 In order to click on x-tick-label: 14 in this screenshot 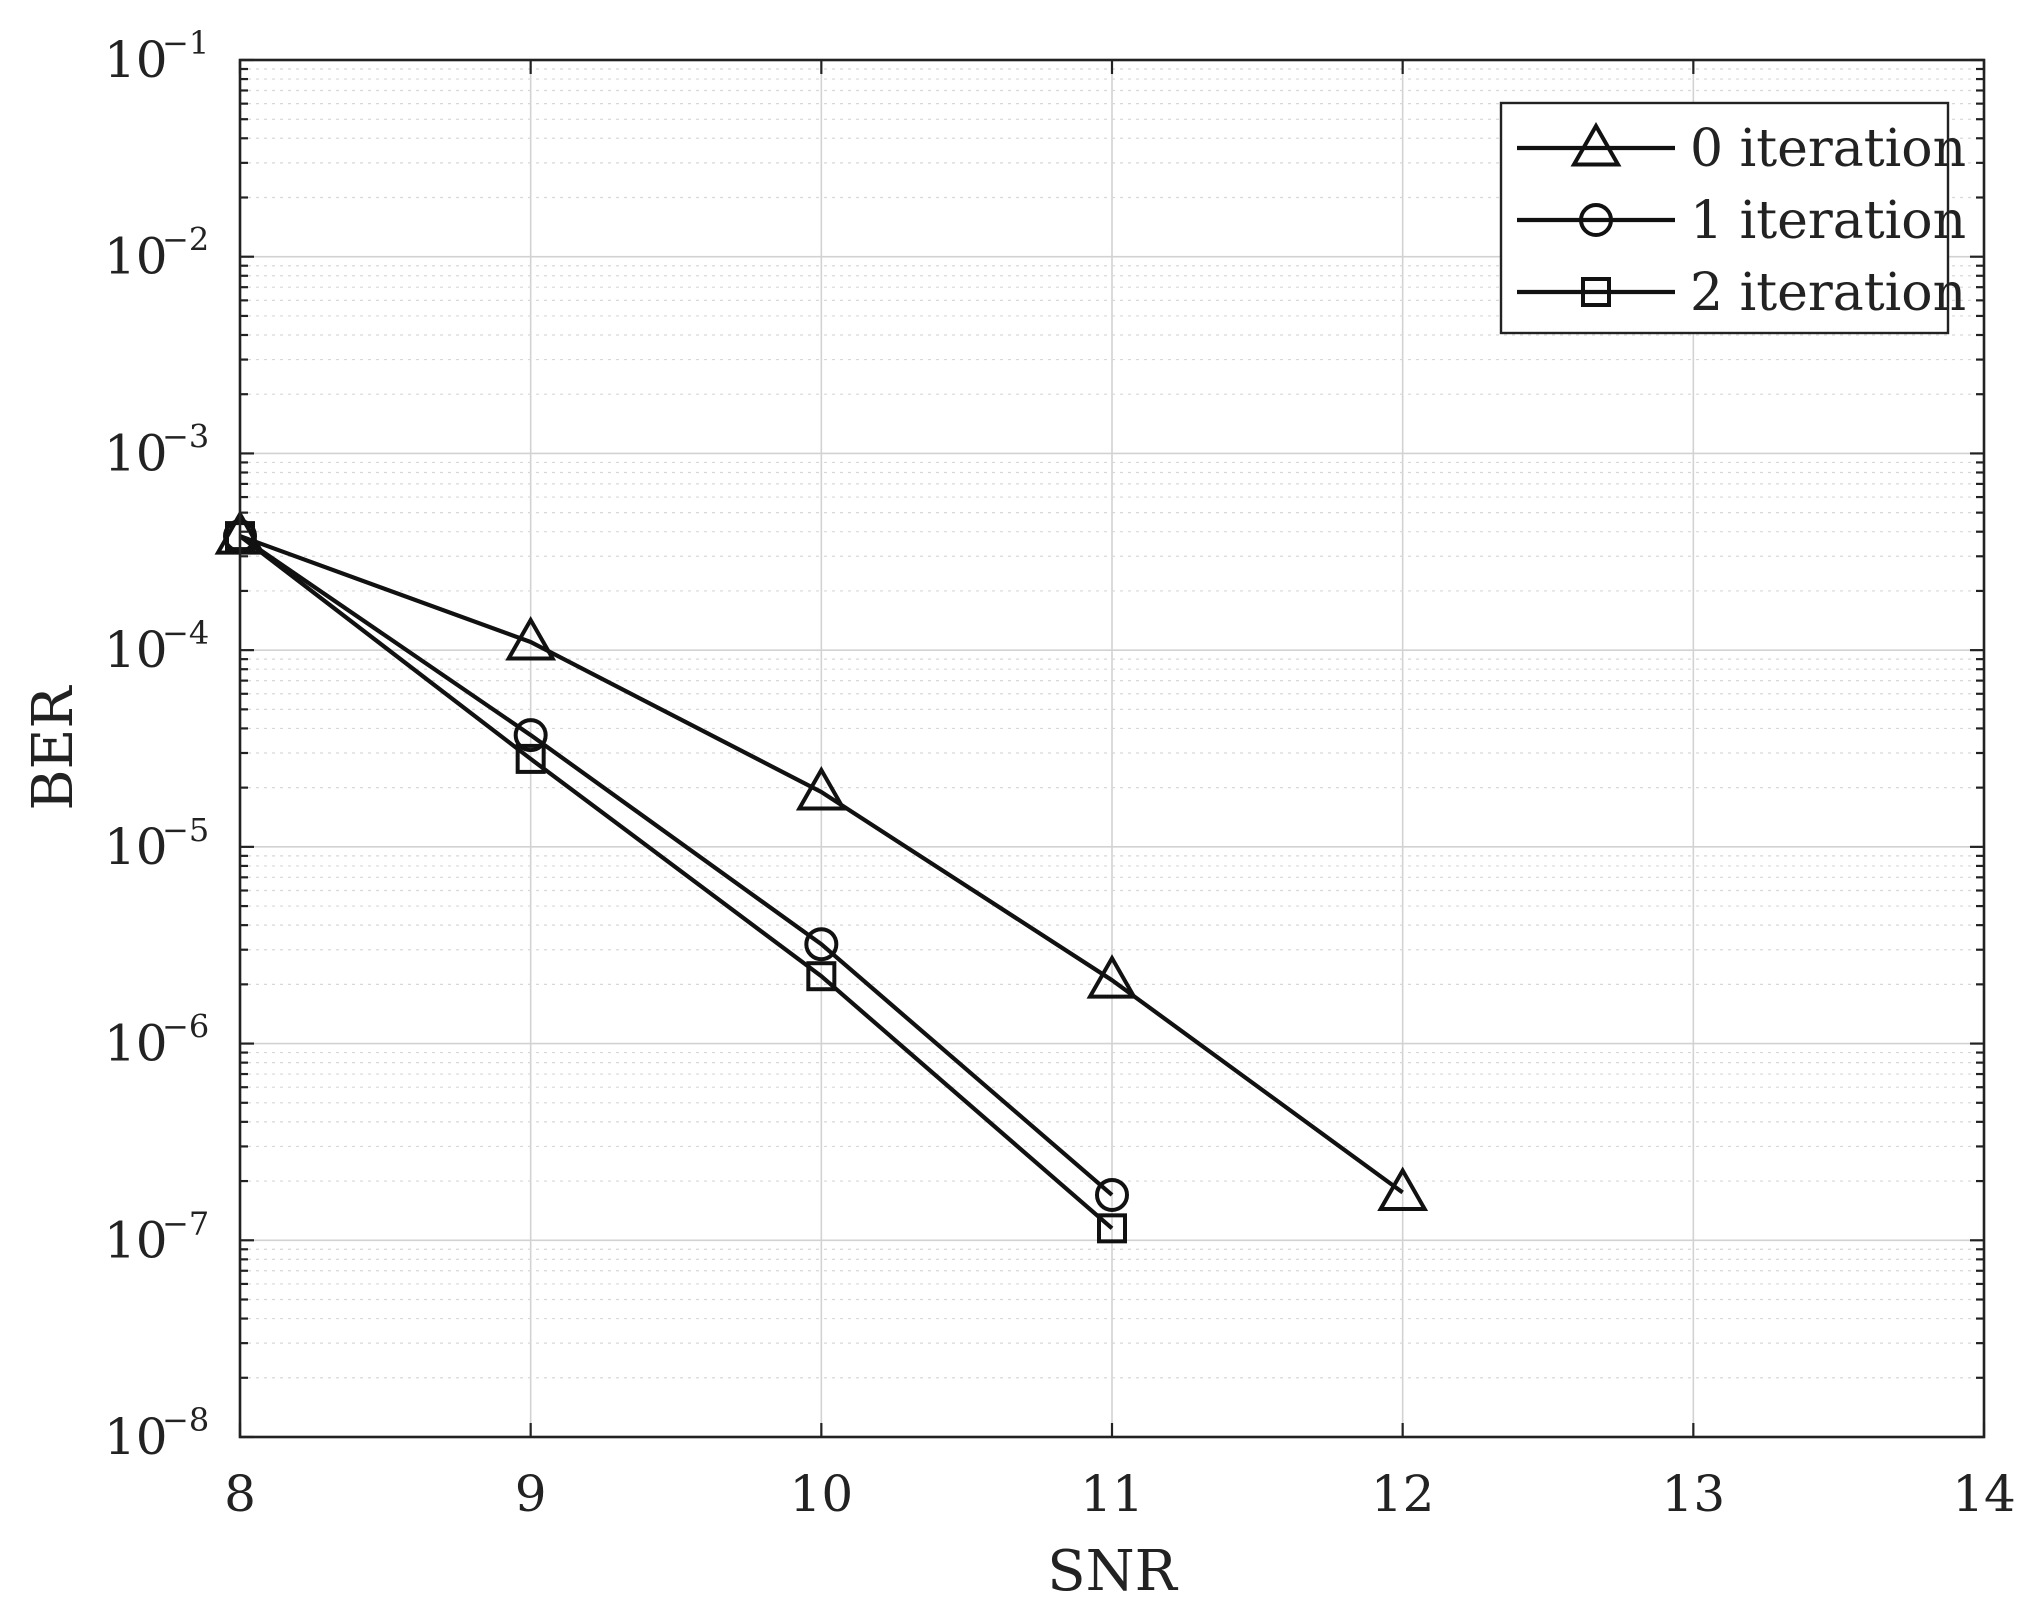, I will do `click(1984, 1494)`.